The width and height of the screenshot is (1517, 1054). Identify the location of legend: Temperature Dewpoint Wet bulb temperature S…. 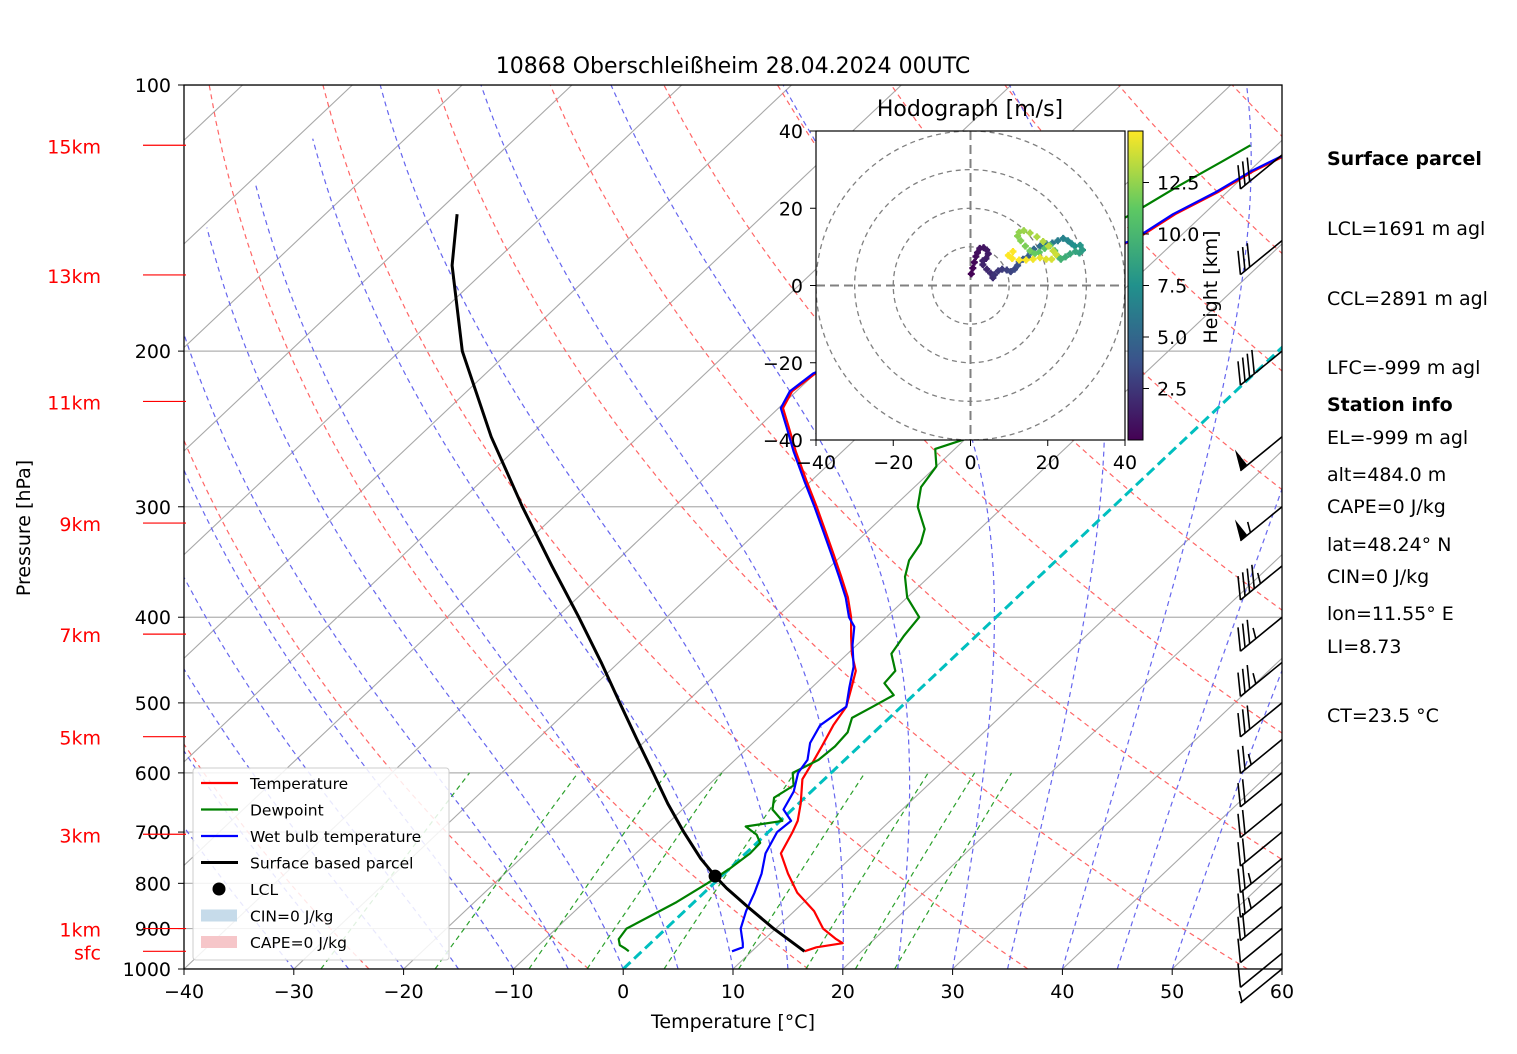
(321, 864).